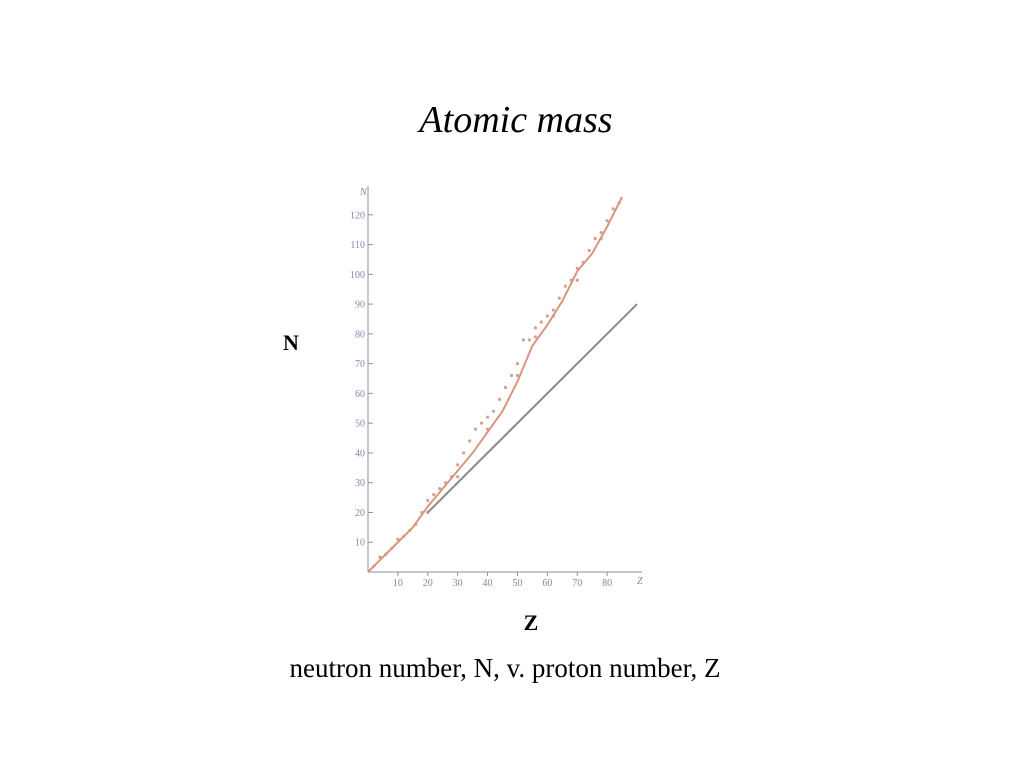  Describe the element at coordinates (547, 583) in the screenshot. I see `x-tick-label: 60` at that location.